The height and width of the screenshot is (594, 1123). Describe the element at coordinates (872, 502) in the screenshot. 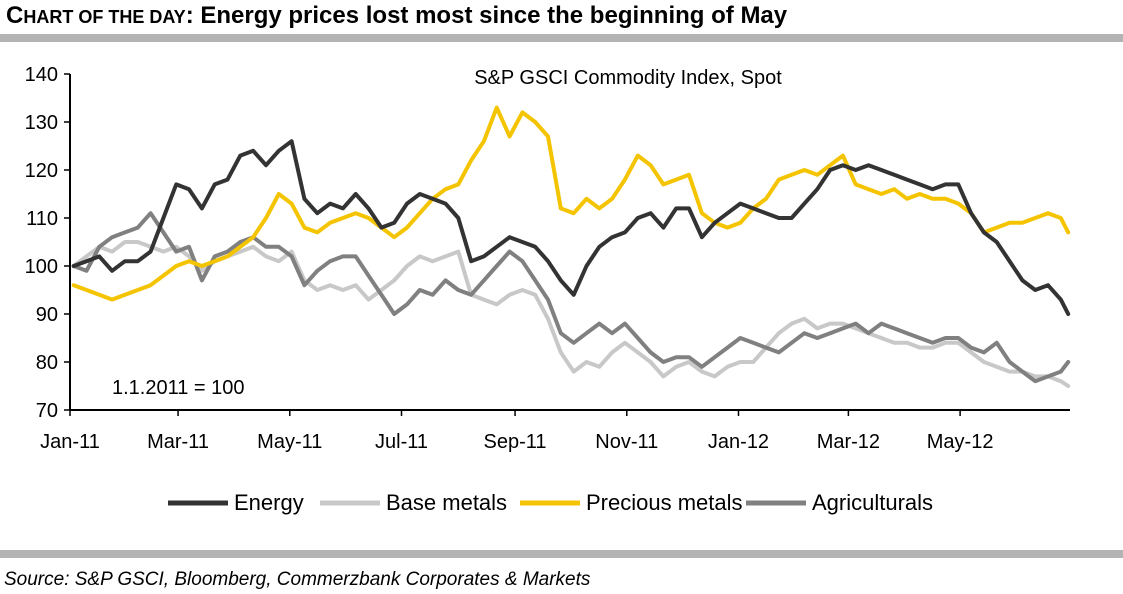

I see `legend-label-agriculturals: Agriculturals` at that location.